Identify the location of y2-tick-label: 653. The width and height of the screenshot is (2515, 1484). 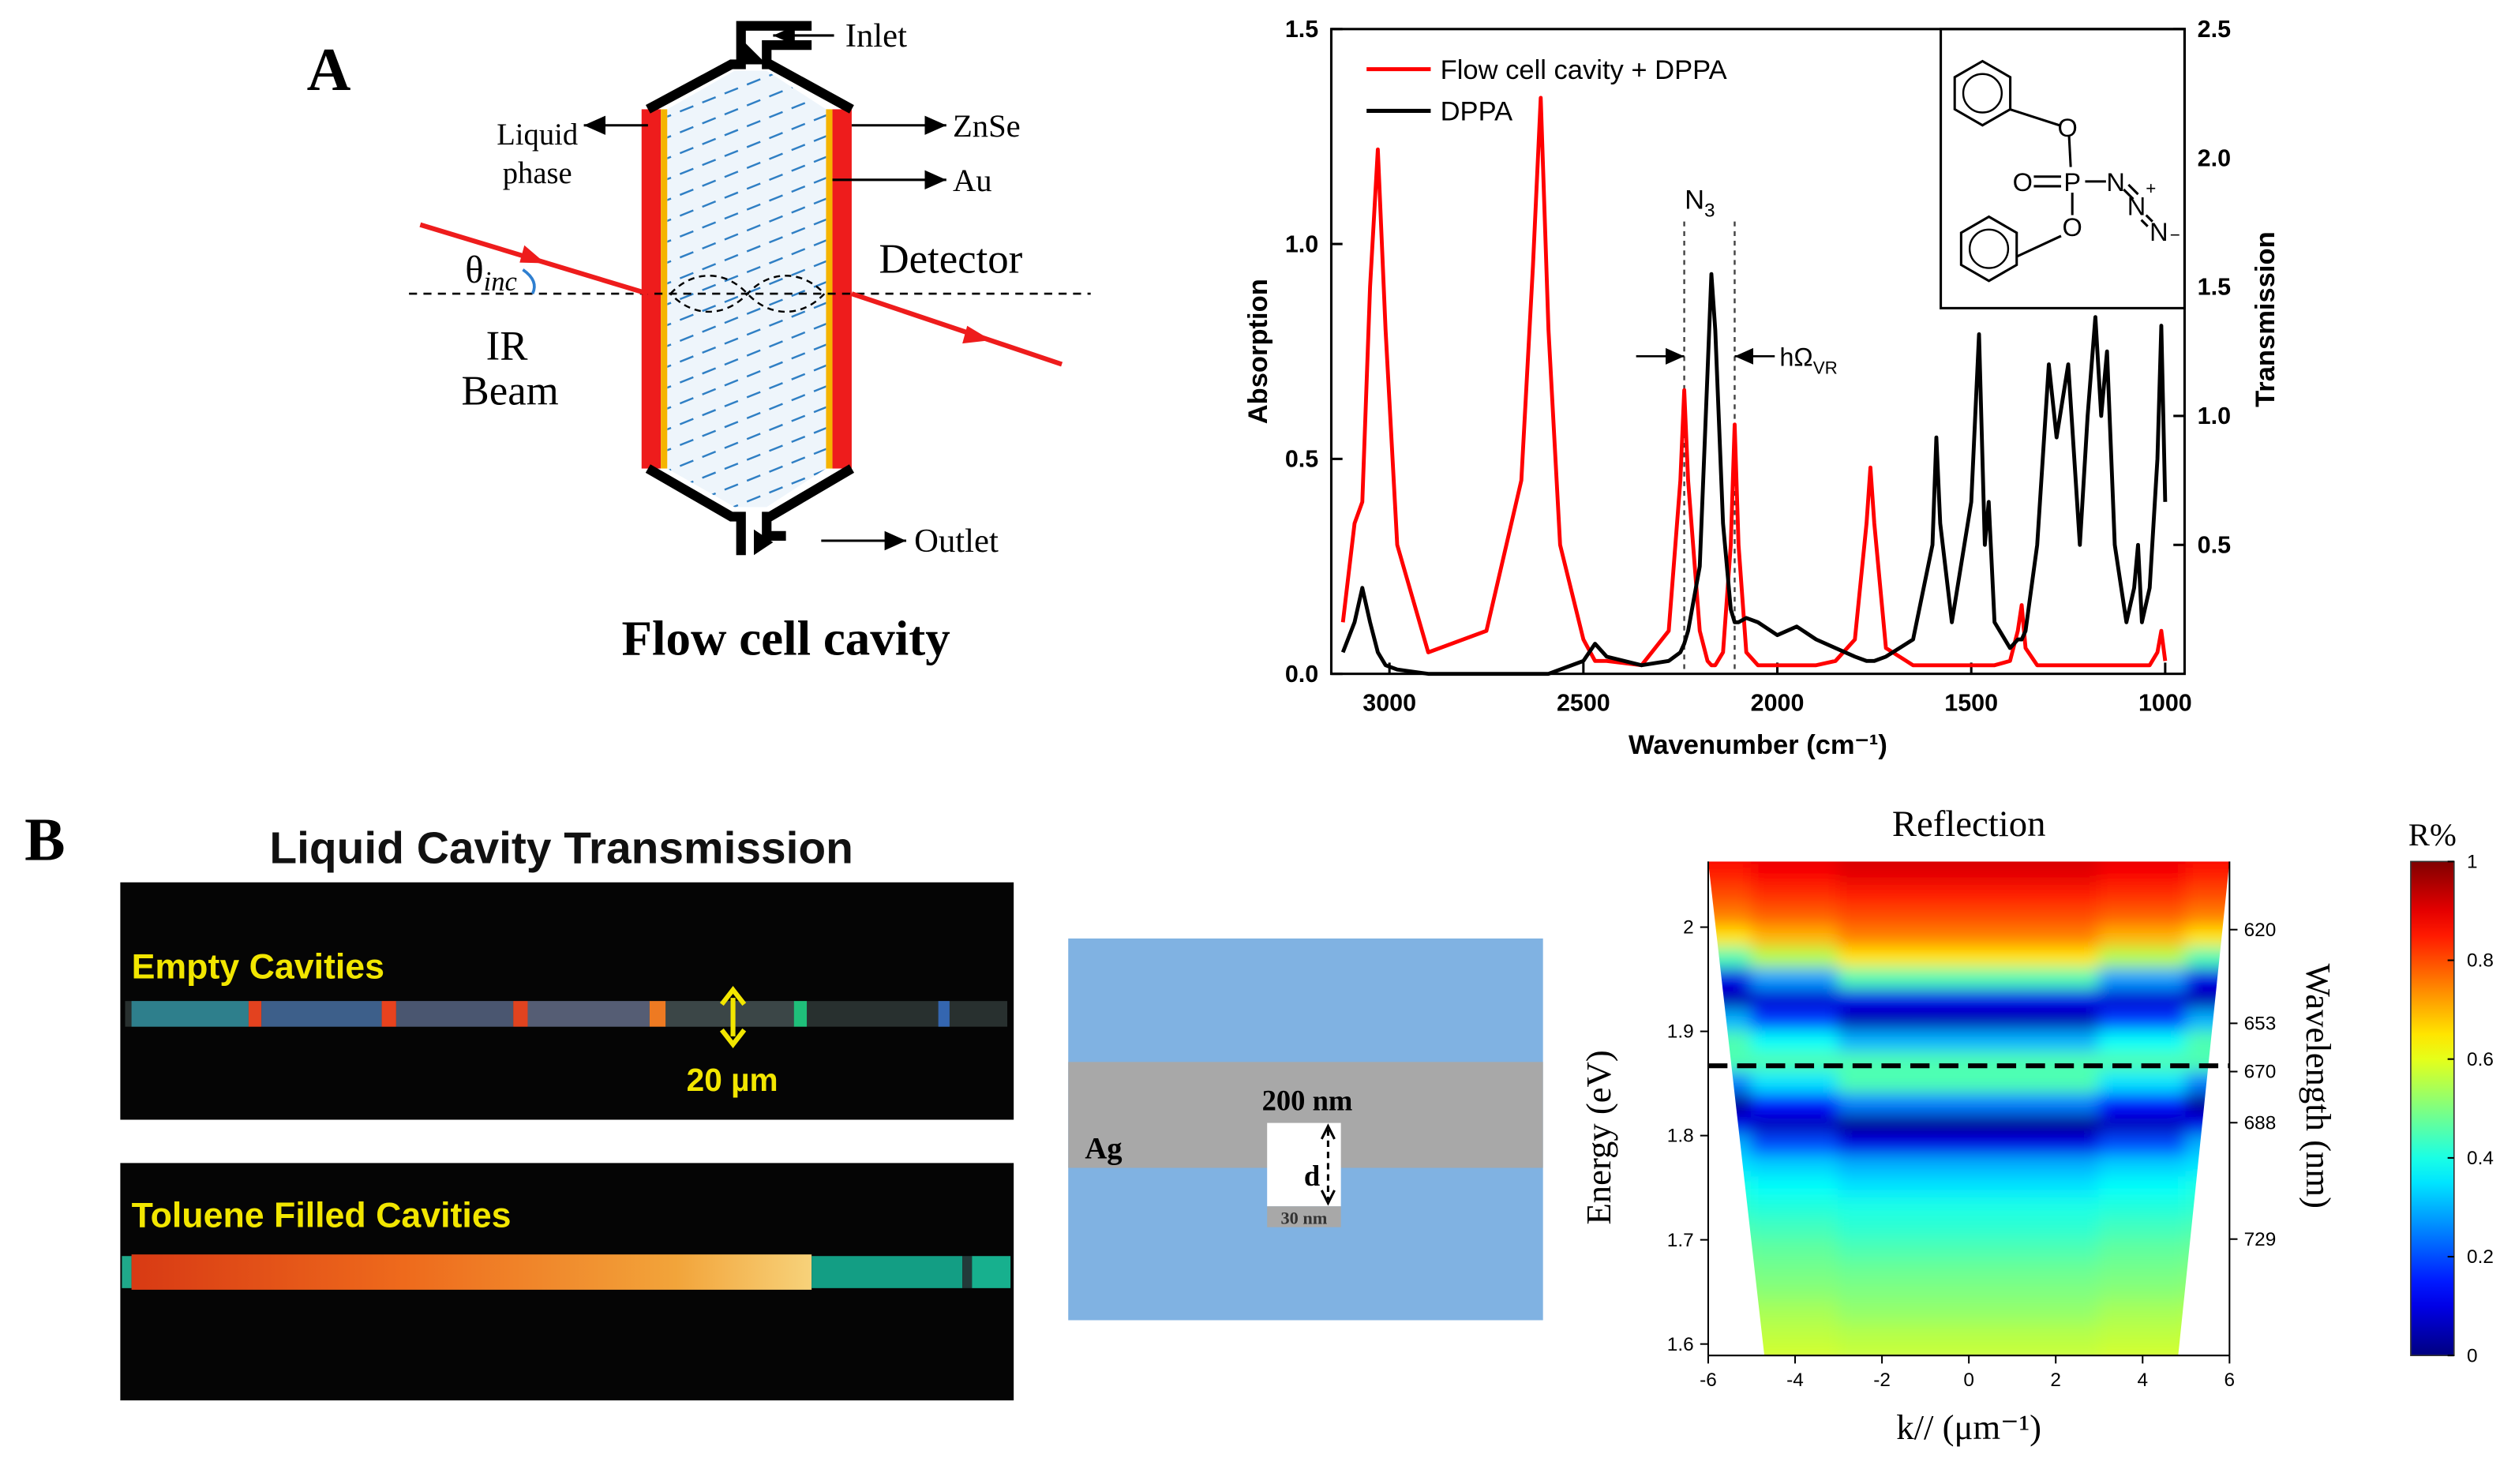
(2260, 1024).